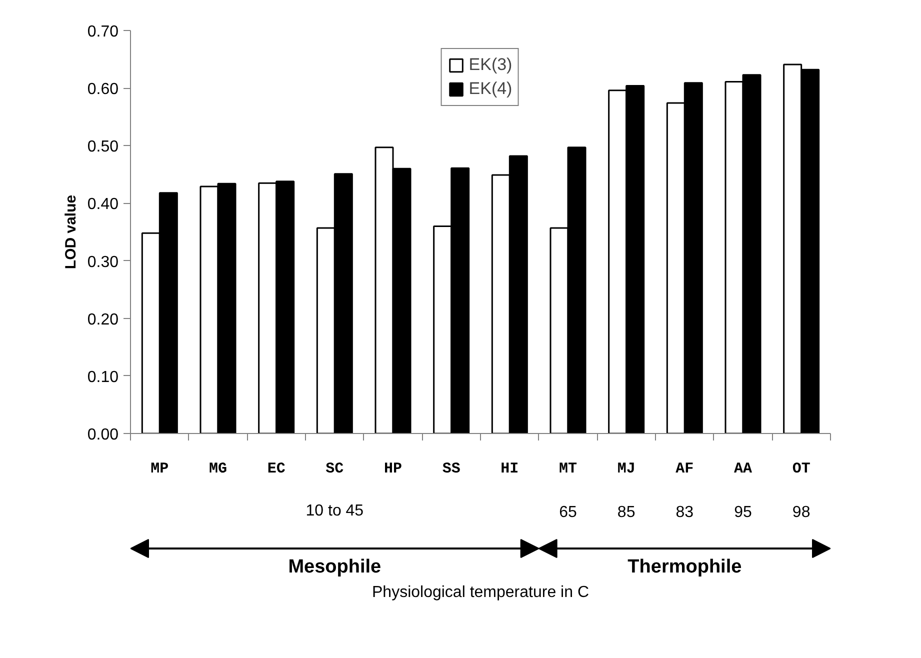 The image size is (921, 658). I want to click on x-tick-label: EC, so click(276, 469).